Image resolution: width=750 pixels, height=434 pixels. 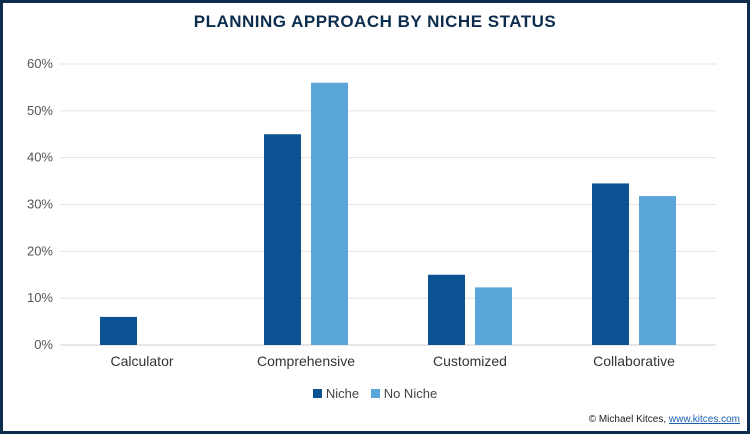 What do you see at coordinates (118, 330) in the screenshot?
I see `bar-niche-calculator` at bounding box center [118, 330].